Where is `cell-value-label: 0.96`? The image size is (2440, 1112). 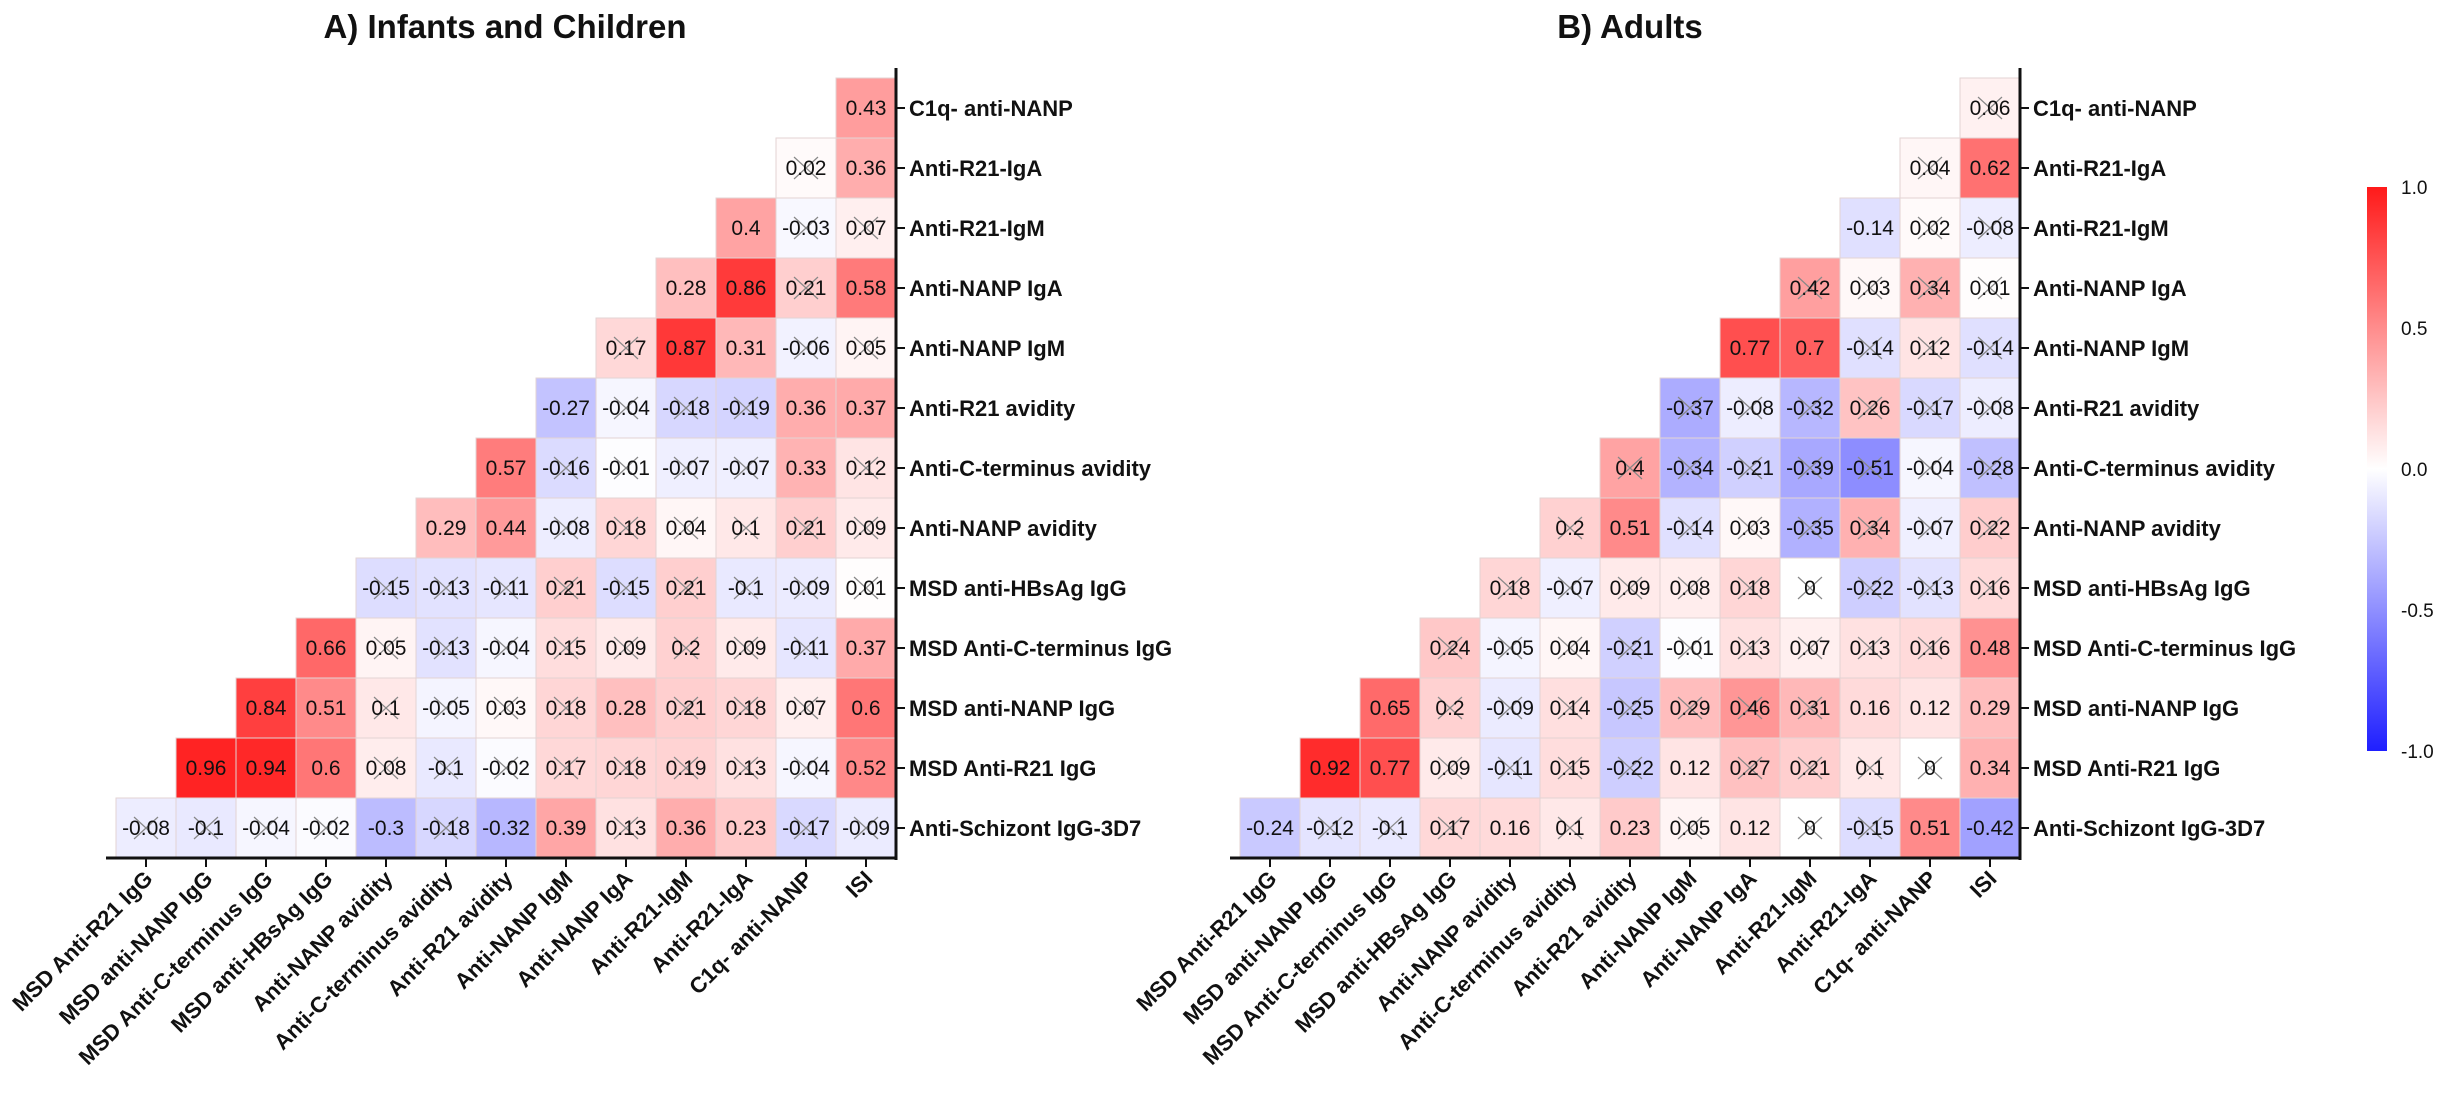
cell-value-label: 0.96 is located at coordinates (206, 768).